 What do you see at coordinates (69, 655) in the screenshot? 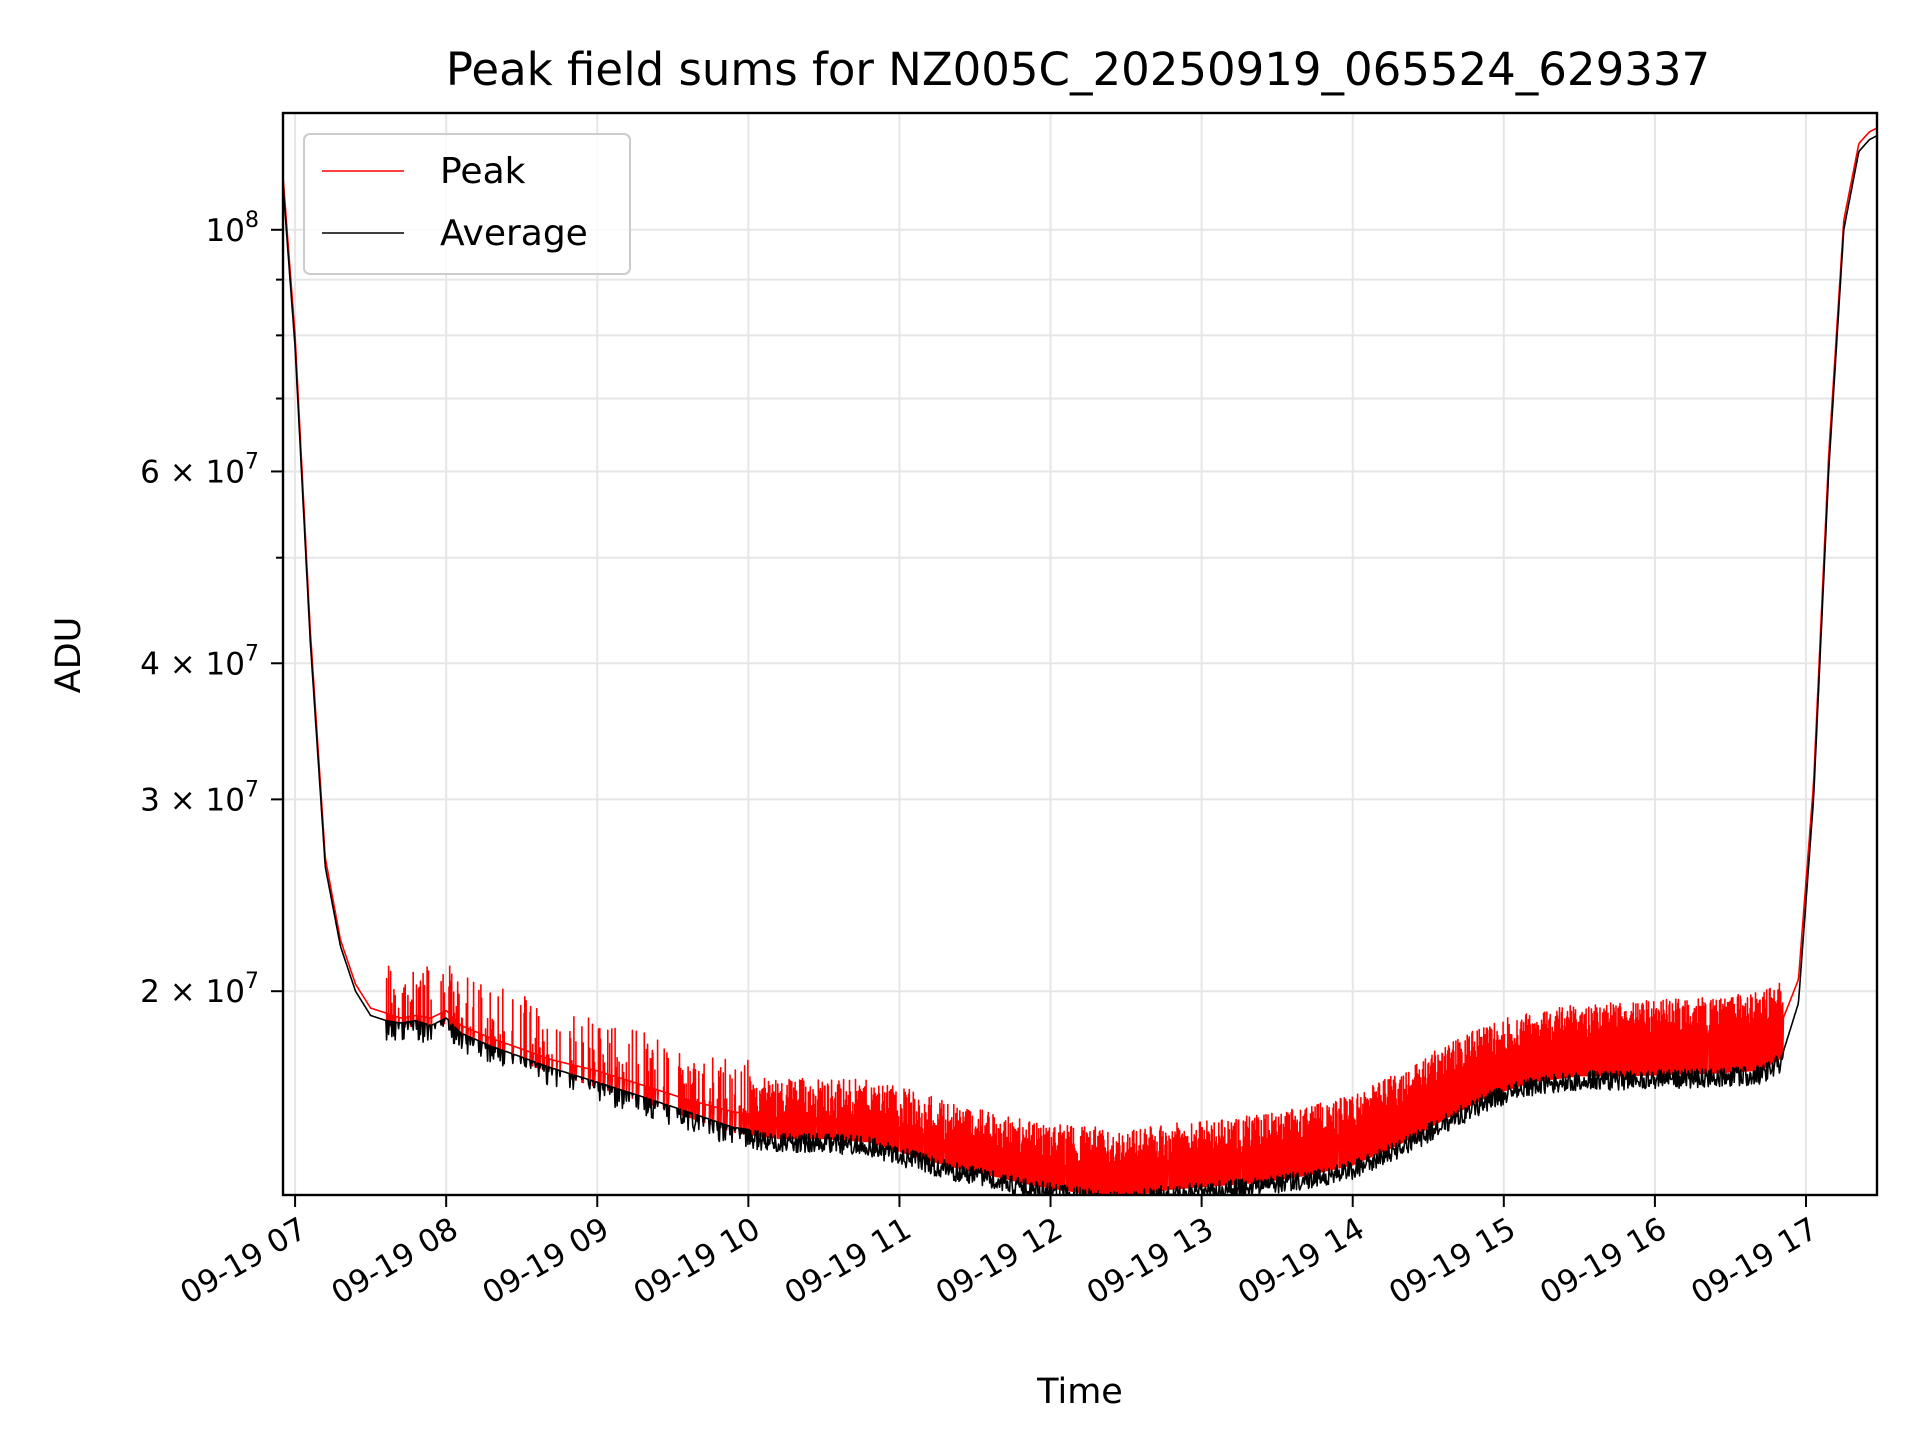
I see `y-axis-label: ADU` at bounding box center [69, 655].